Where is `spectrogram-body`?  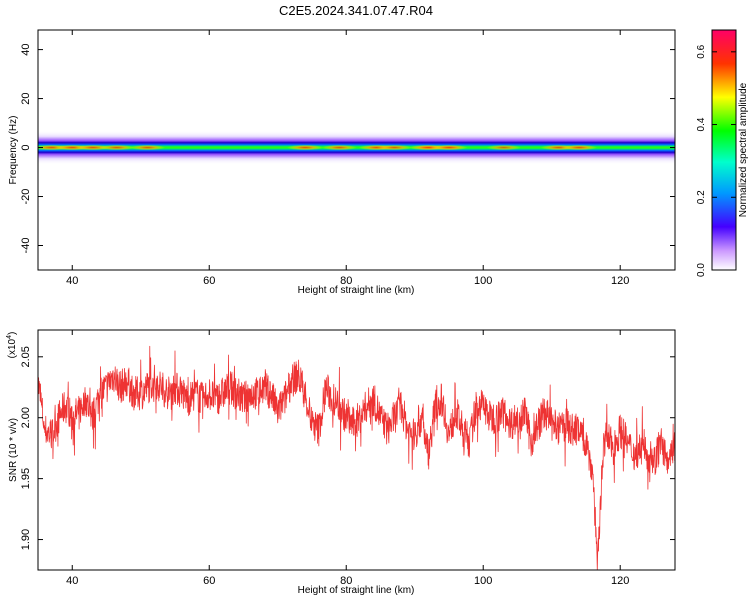 spectrogram-body is located at coordinates (356, 147).